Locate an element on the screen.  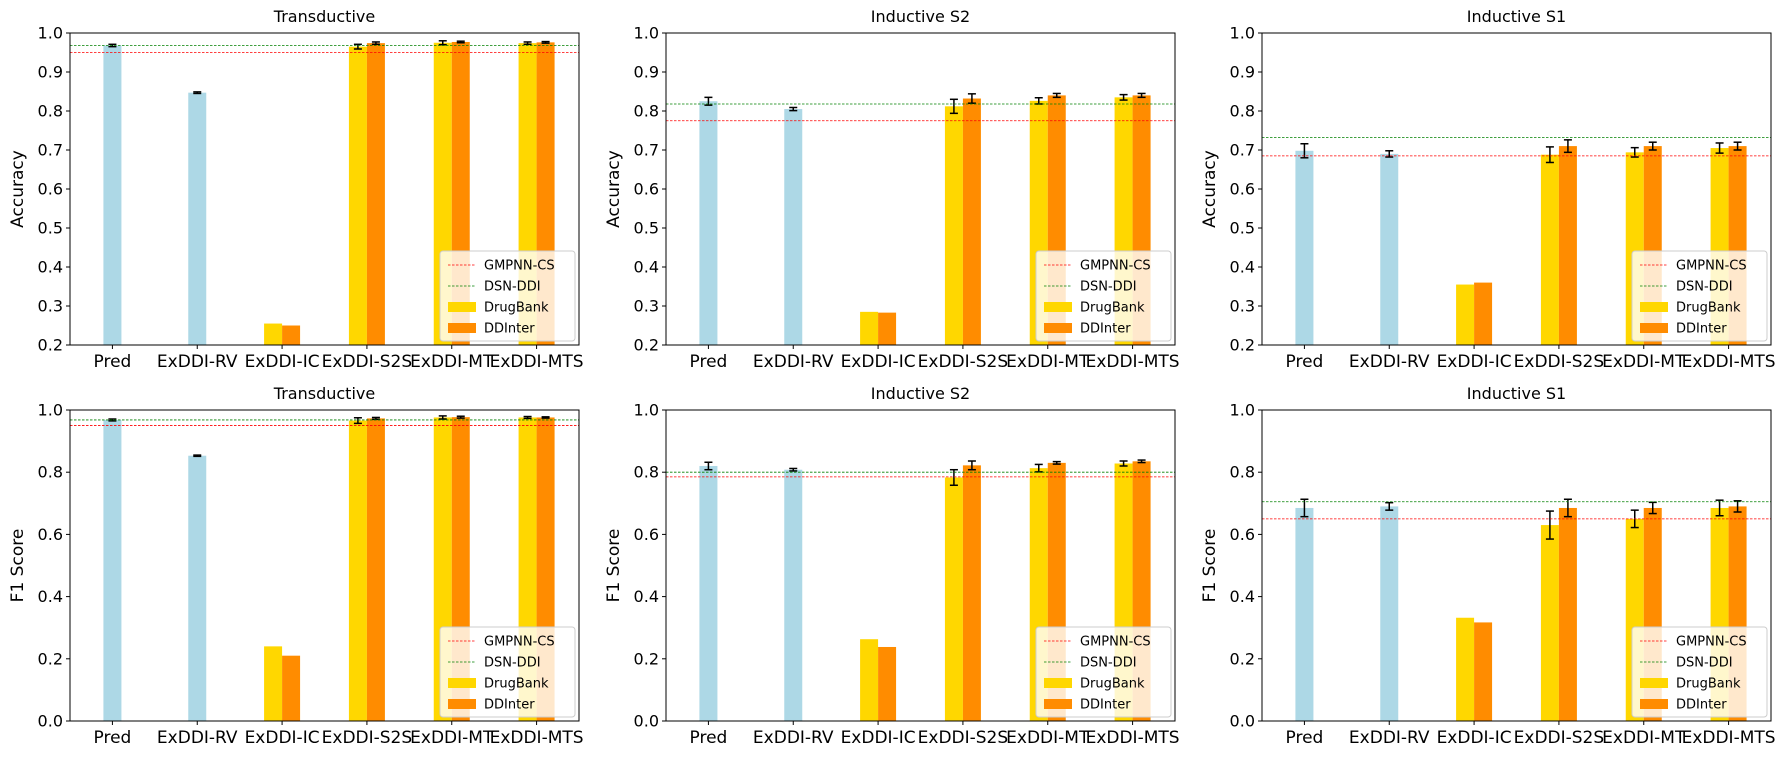
xtick-label: ExDDI-RV is located at coordinates (197, 738).